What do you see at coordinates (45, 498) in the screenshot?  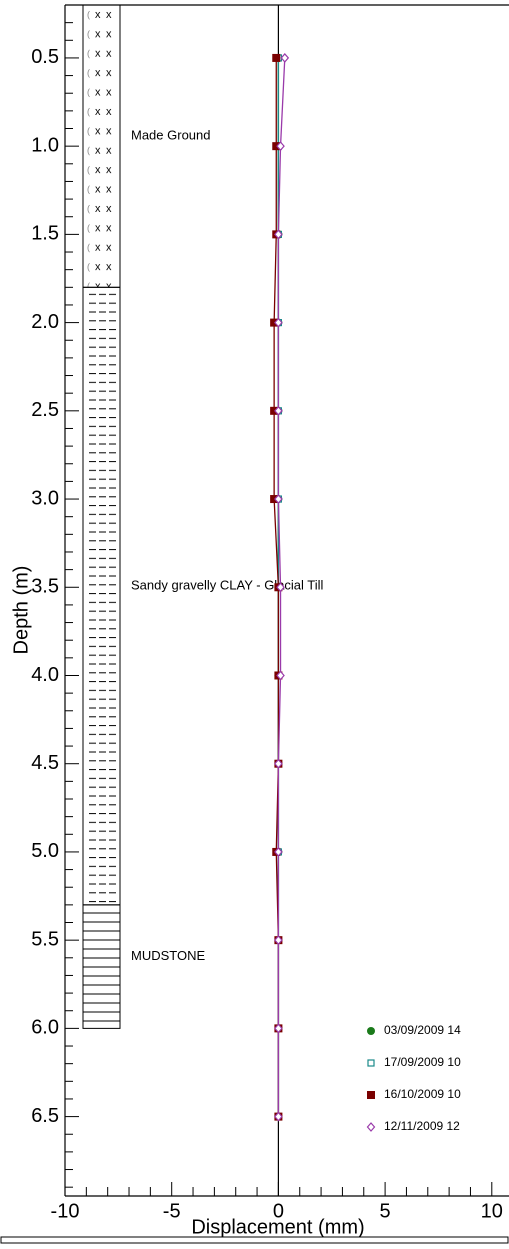 I see `y-tick-label: 3.0` at bounding box center [45, 498].